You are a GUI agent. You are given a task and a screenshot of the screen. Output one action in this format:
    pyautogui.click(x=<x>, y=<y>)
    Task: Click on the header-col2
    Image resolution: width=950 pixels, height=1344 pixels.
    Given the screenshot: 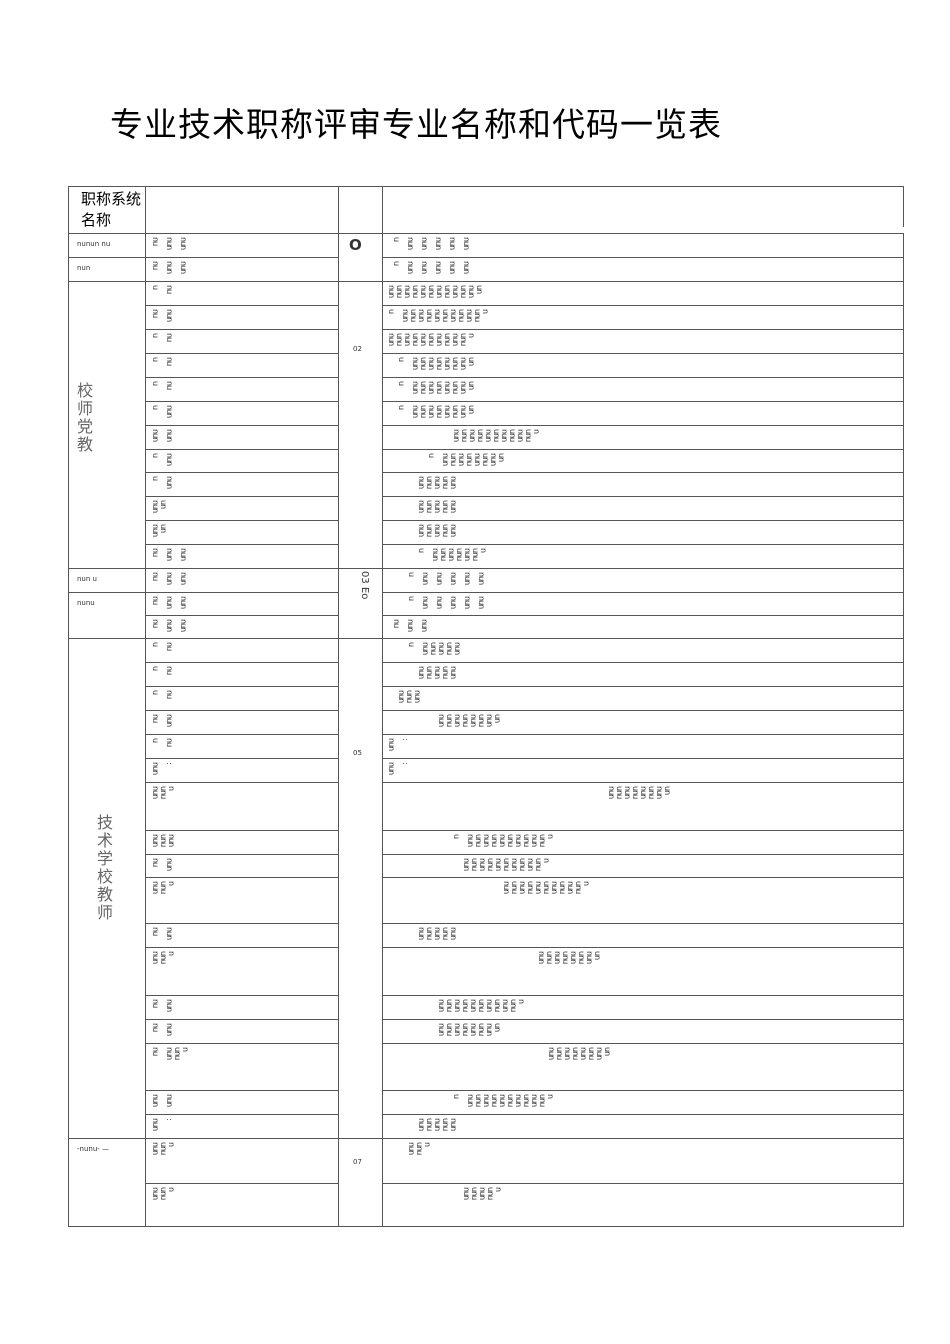 What is the action you would take?
    pyautogui.click(x=242, y=210)
    